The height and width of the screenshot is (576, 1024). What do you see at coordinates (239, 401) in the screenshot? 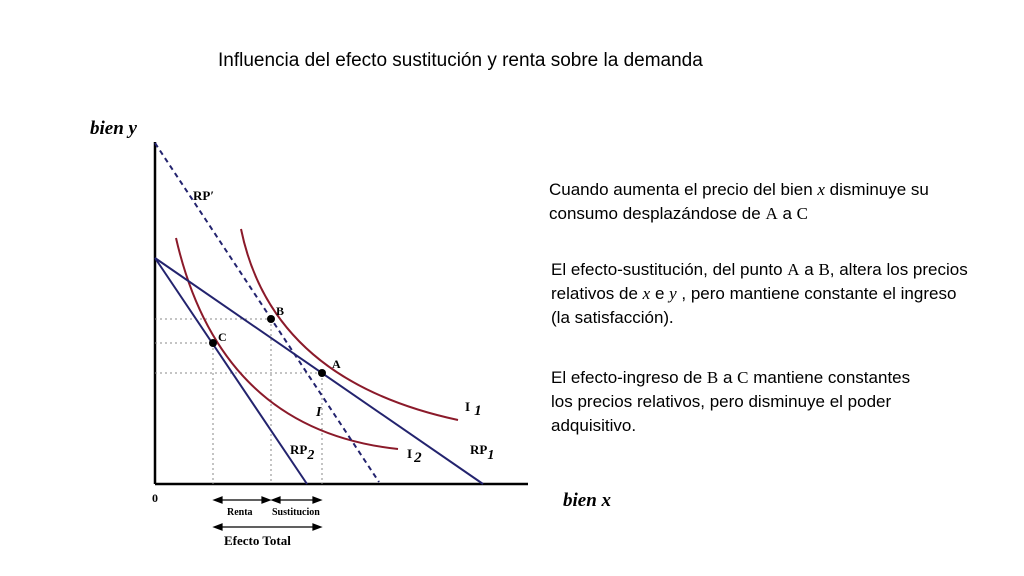
I see `guide-lines` at bounding box center [239, 401].